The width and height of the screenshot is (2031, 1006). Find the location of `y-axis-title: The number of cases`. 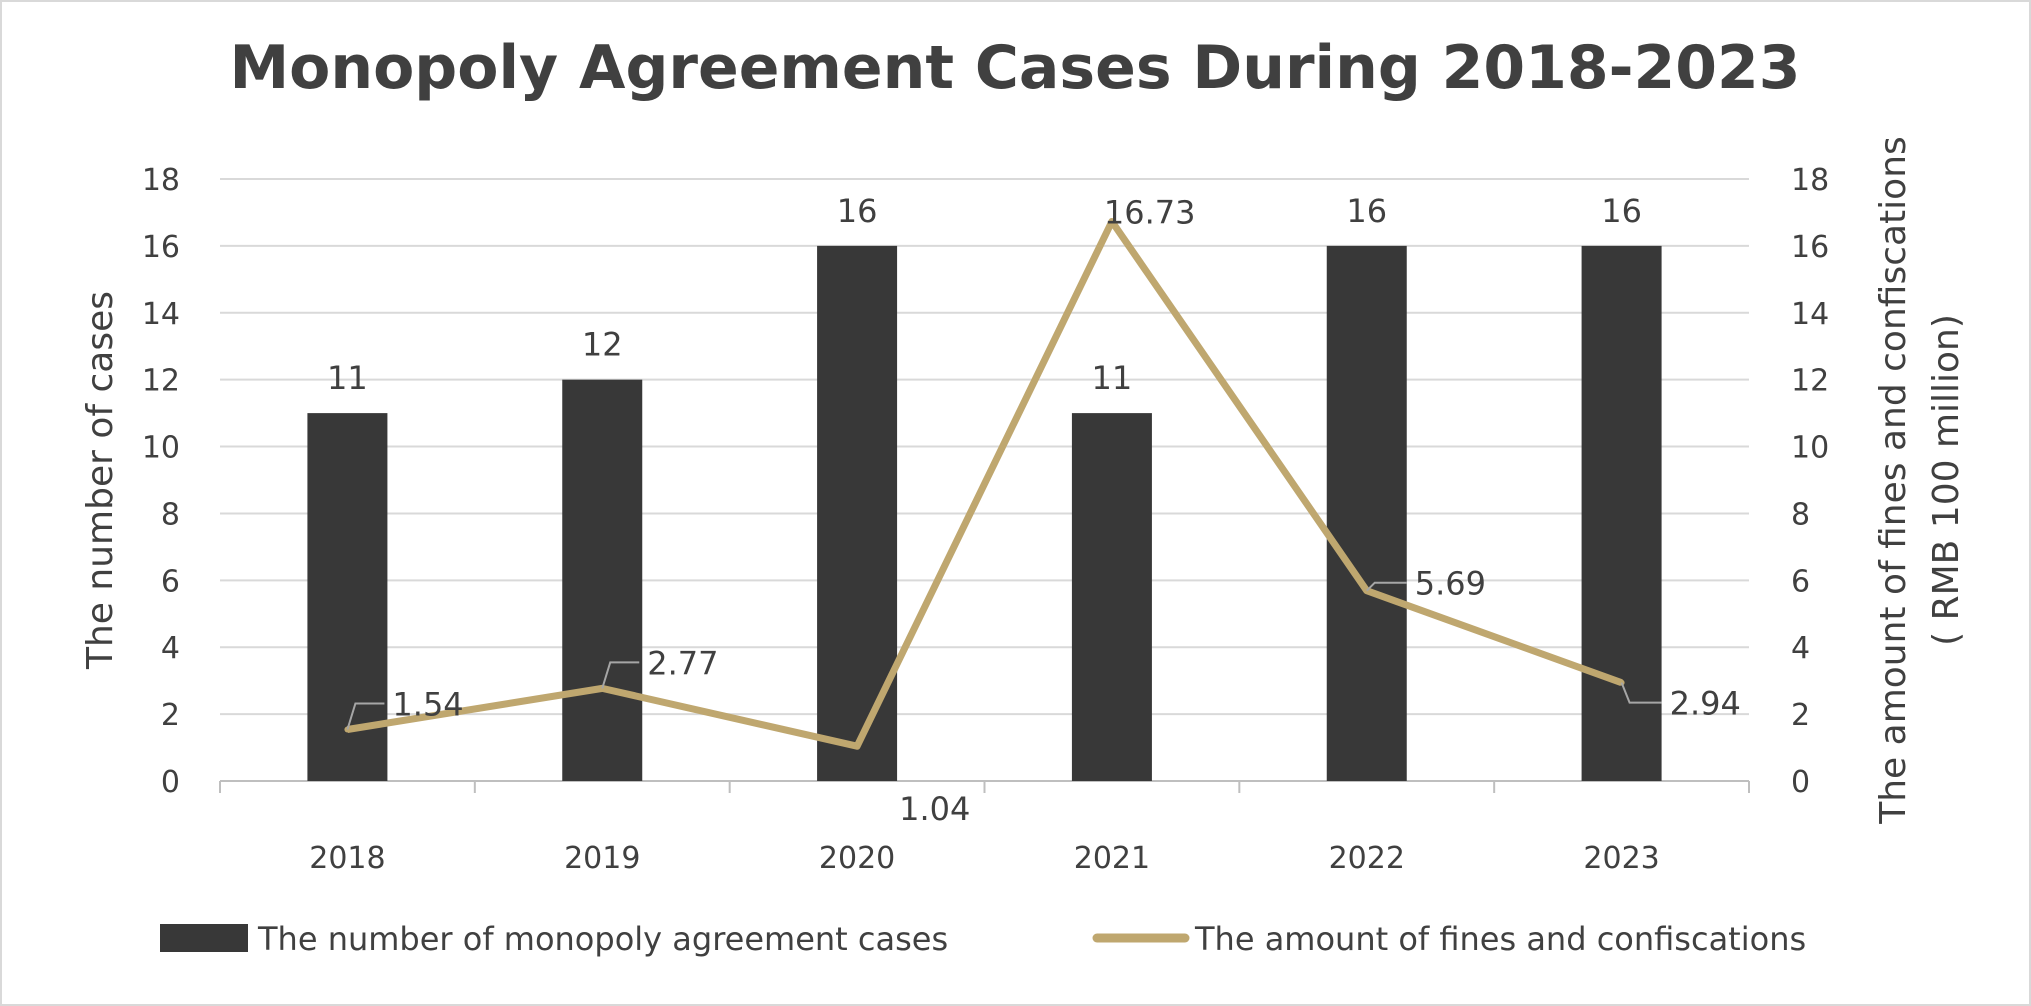

y-axis-title: The number of cases is located at coordinates (100, 480).